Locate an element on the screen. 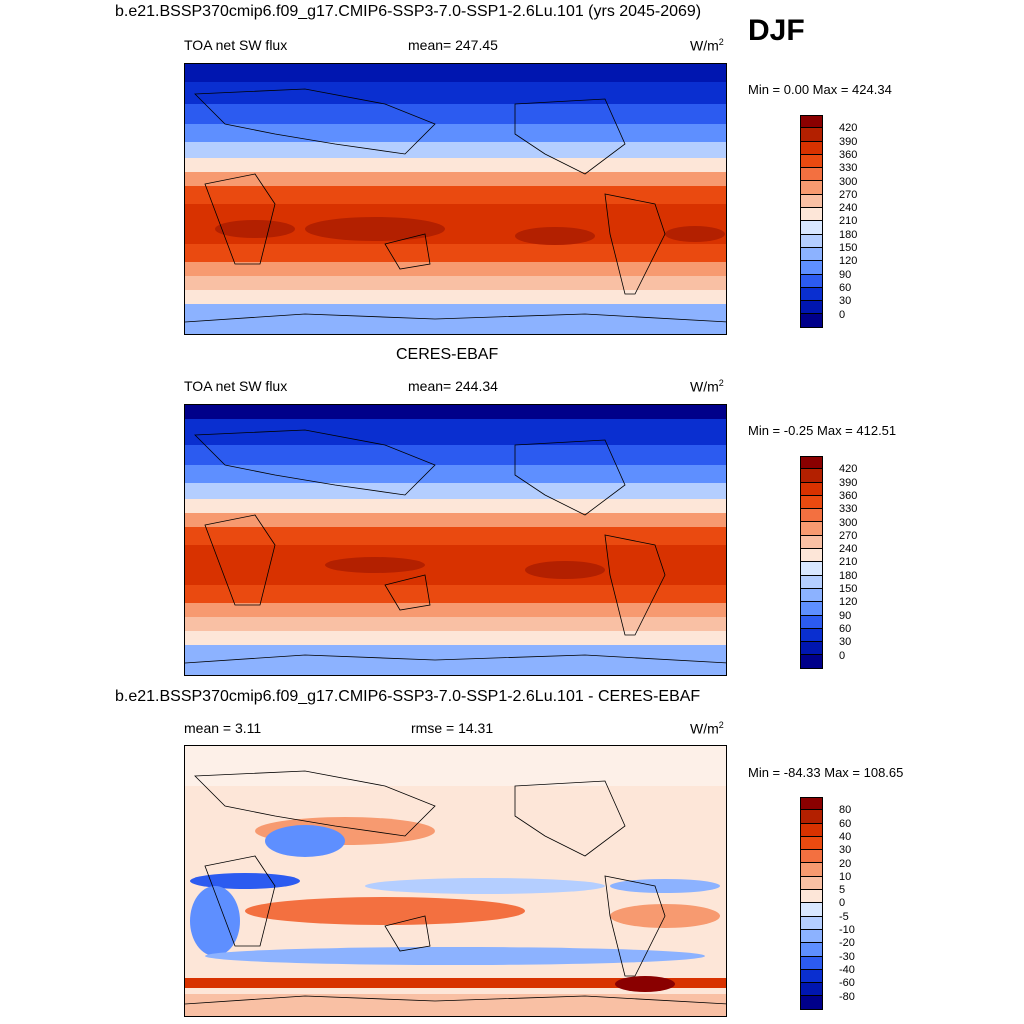 Image resolution: width=1024 pixels, height=1024 pixels. panel1-mean-label: mean= 247.45 is located at coordinates (453, 45).